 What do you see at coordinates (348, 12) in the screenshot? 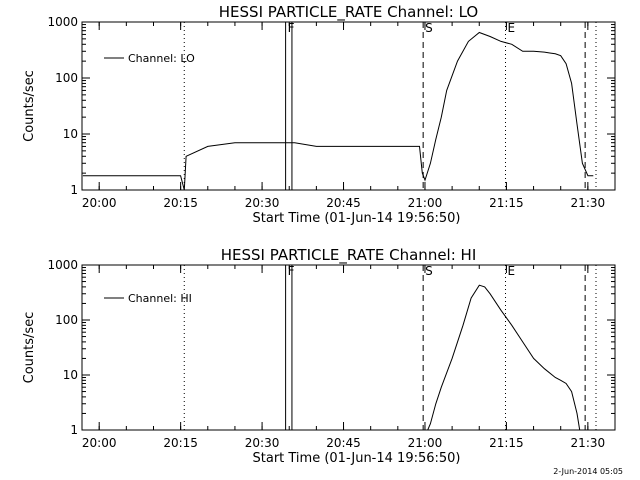
I see `chart-title: HESSI PARTICLE_RATE Channel: LO` at bounding box center [348, 12].